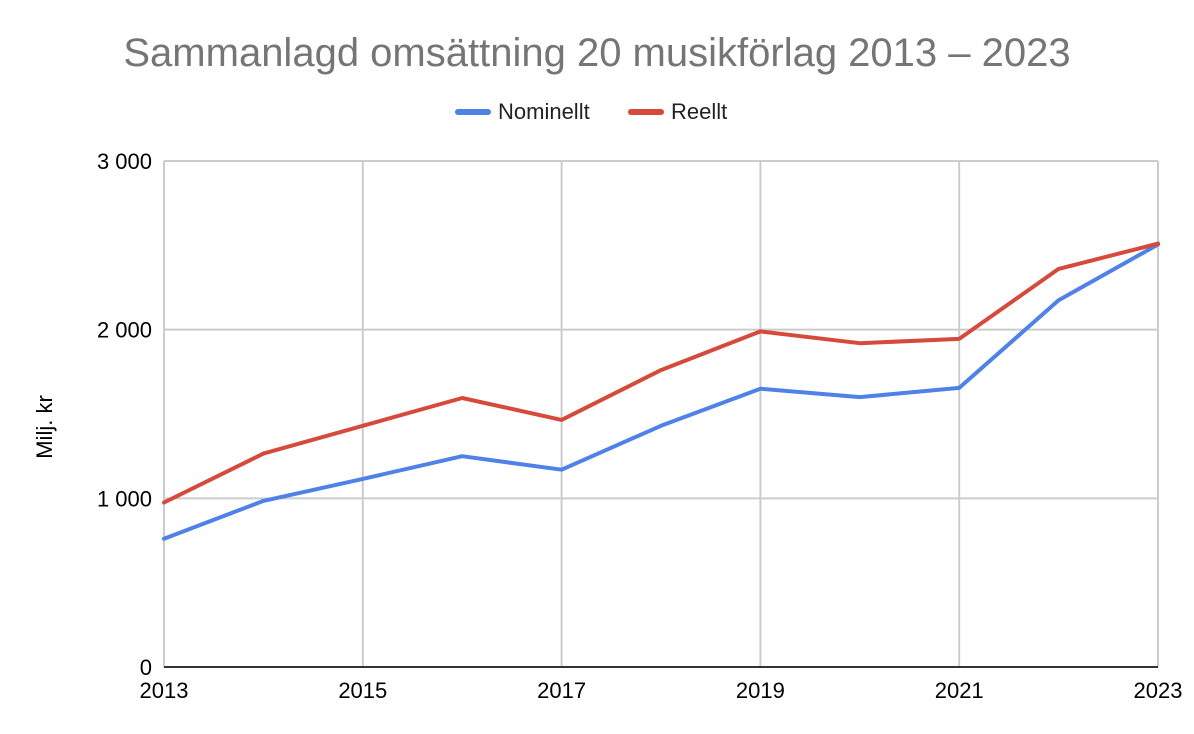 Image resolution: width=1194 pixels, height=734 pixels. What do you see at coordinates (959, 690) in the screenshot?
I see `x-tick-label: 2021` at bounding box center [959, 690].